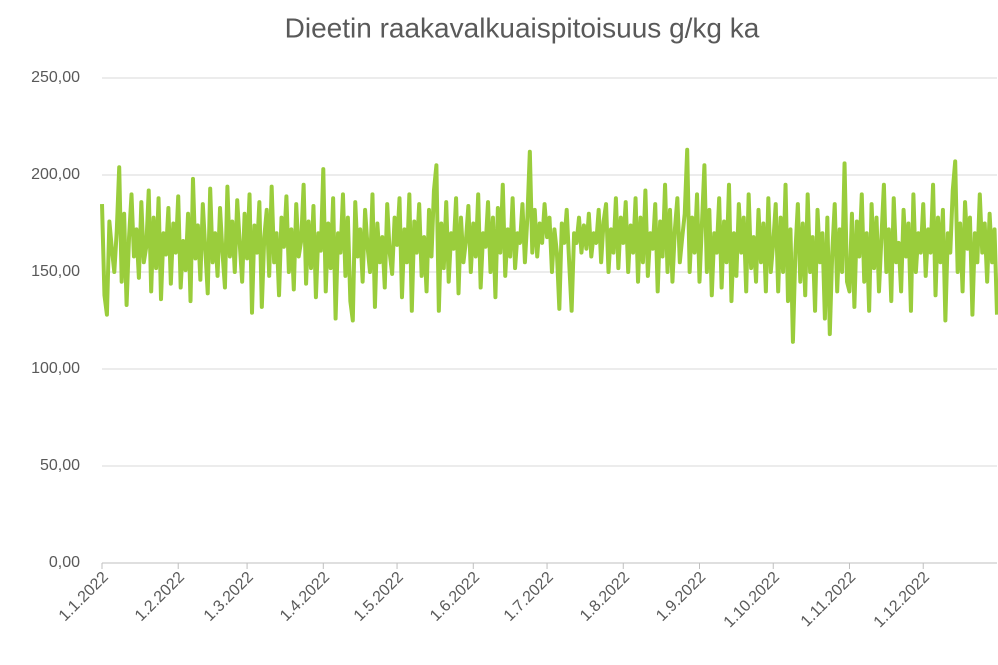 The height and width of the screenshot is (665, 998). I want to click on y-tick-label: 50,00, so click(60, 465).